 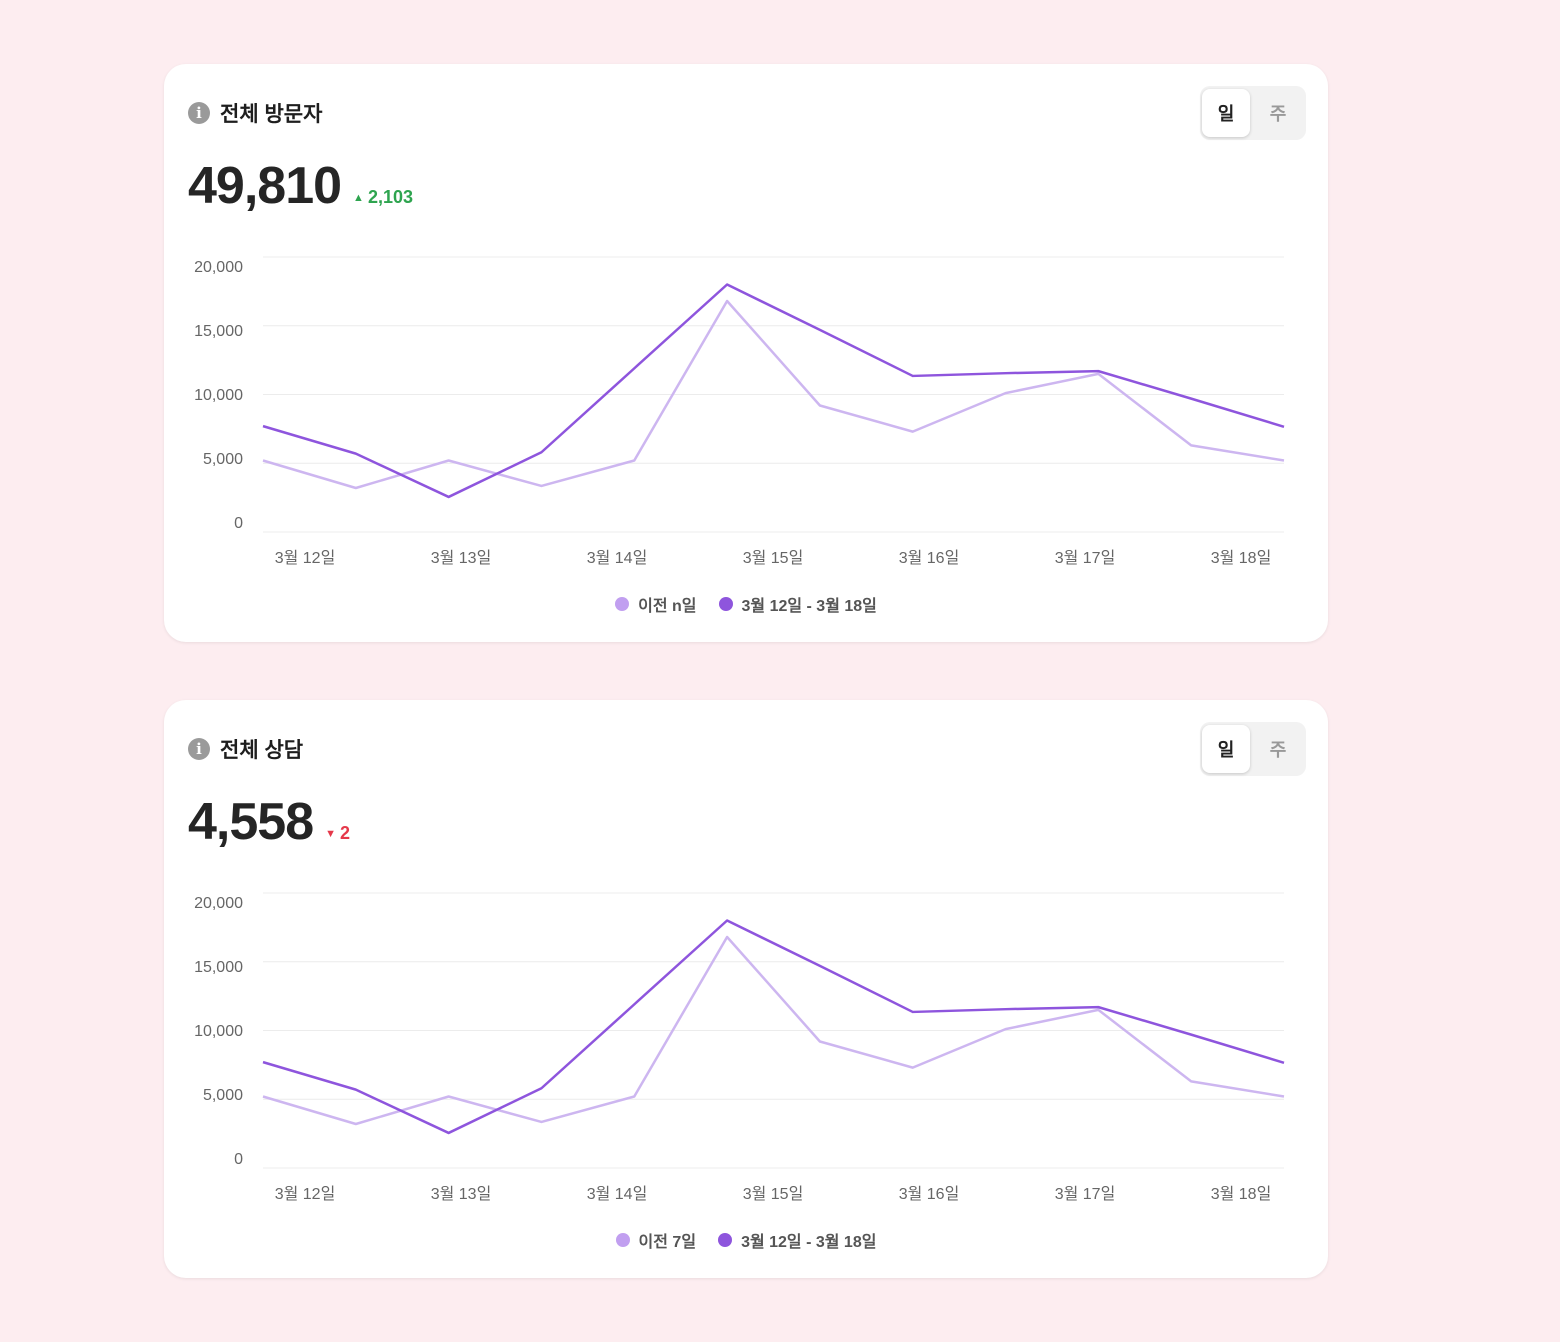 I want to click on total-value: 4,558, so click(x=251, y=822).